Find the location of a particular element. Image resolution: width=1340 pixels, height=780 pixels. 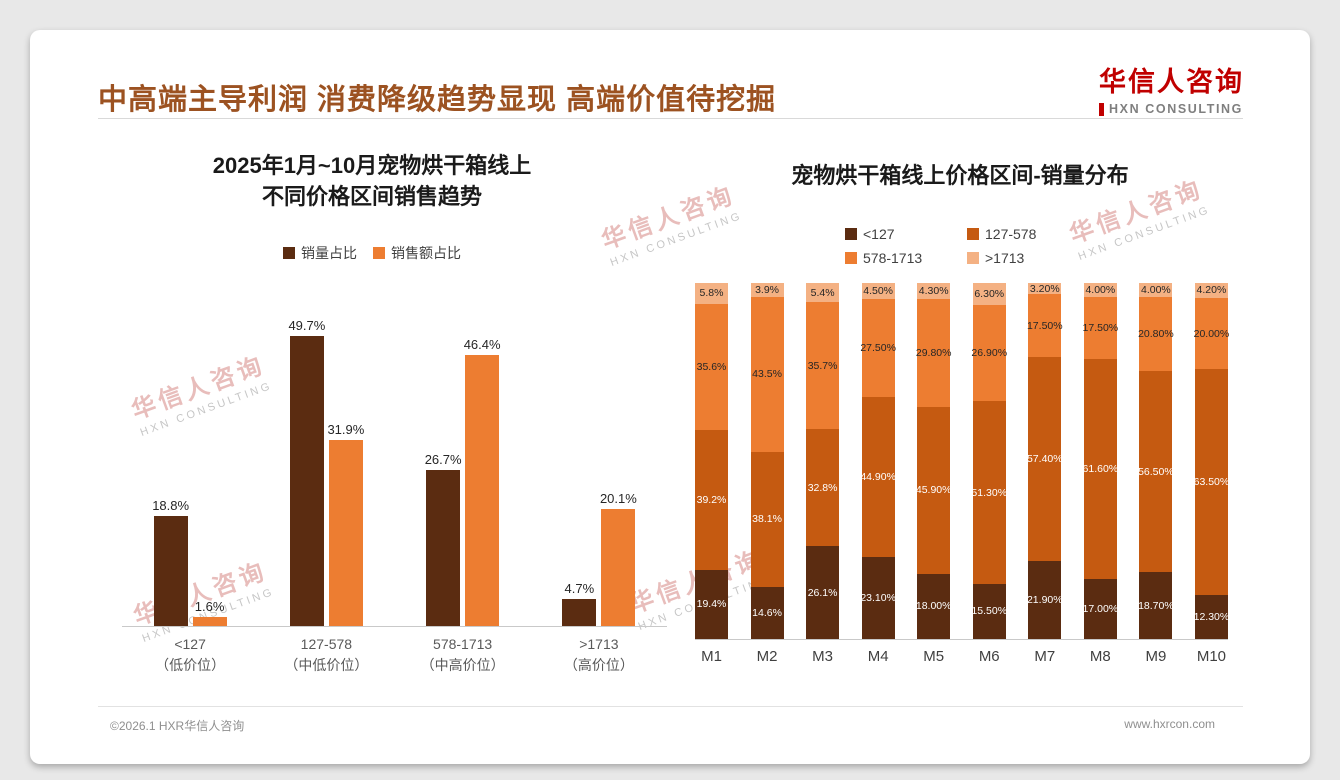

legend-label: <127 is located at coordinates (879, 234).